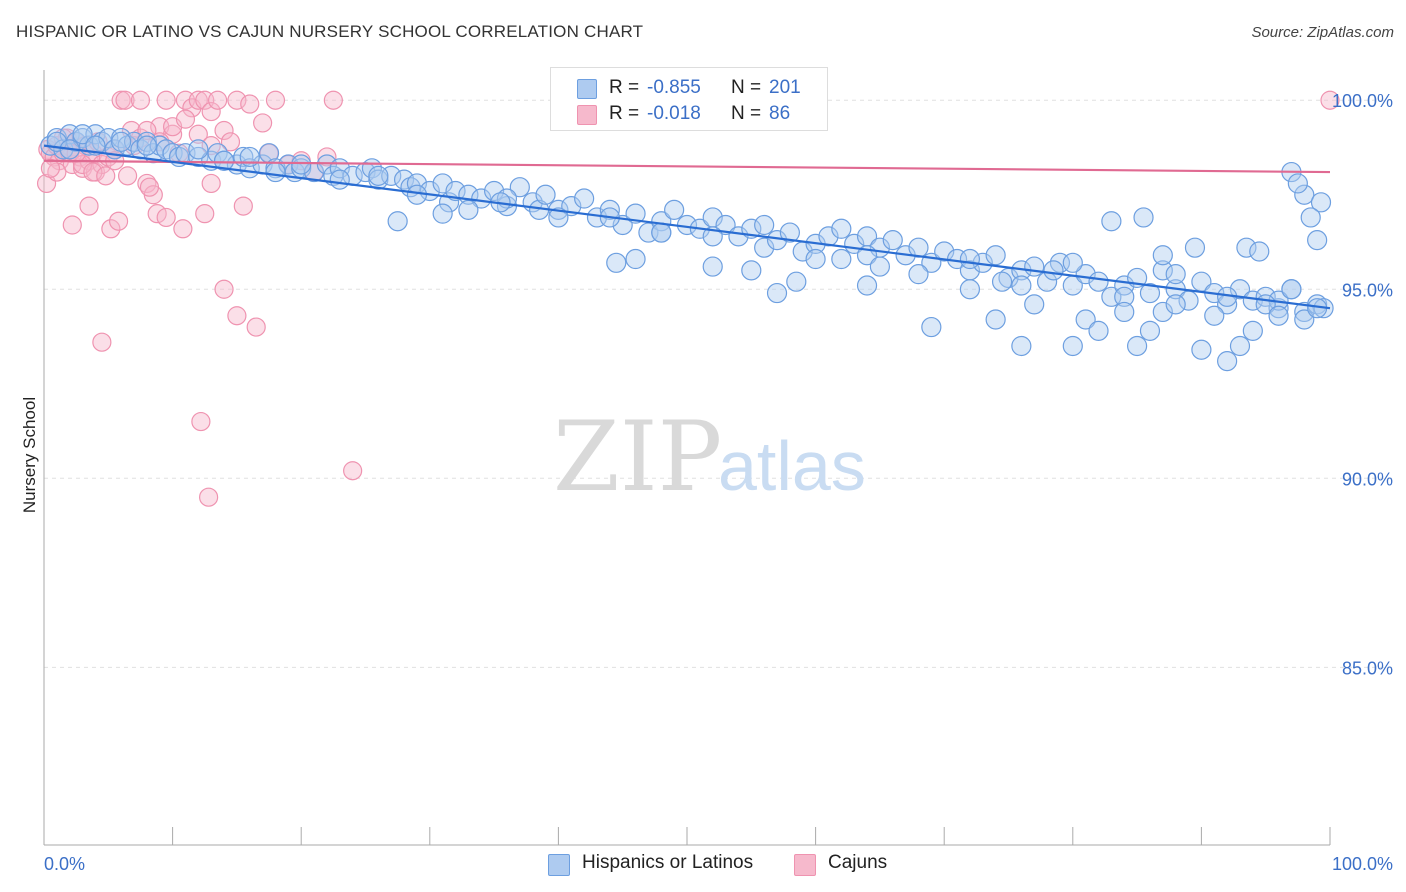  What do you see at coordinates (1362, 864) in the screenshot?
I see `x-tick-label: 100.0%` at bounding box center [1362, 864].